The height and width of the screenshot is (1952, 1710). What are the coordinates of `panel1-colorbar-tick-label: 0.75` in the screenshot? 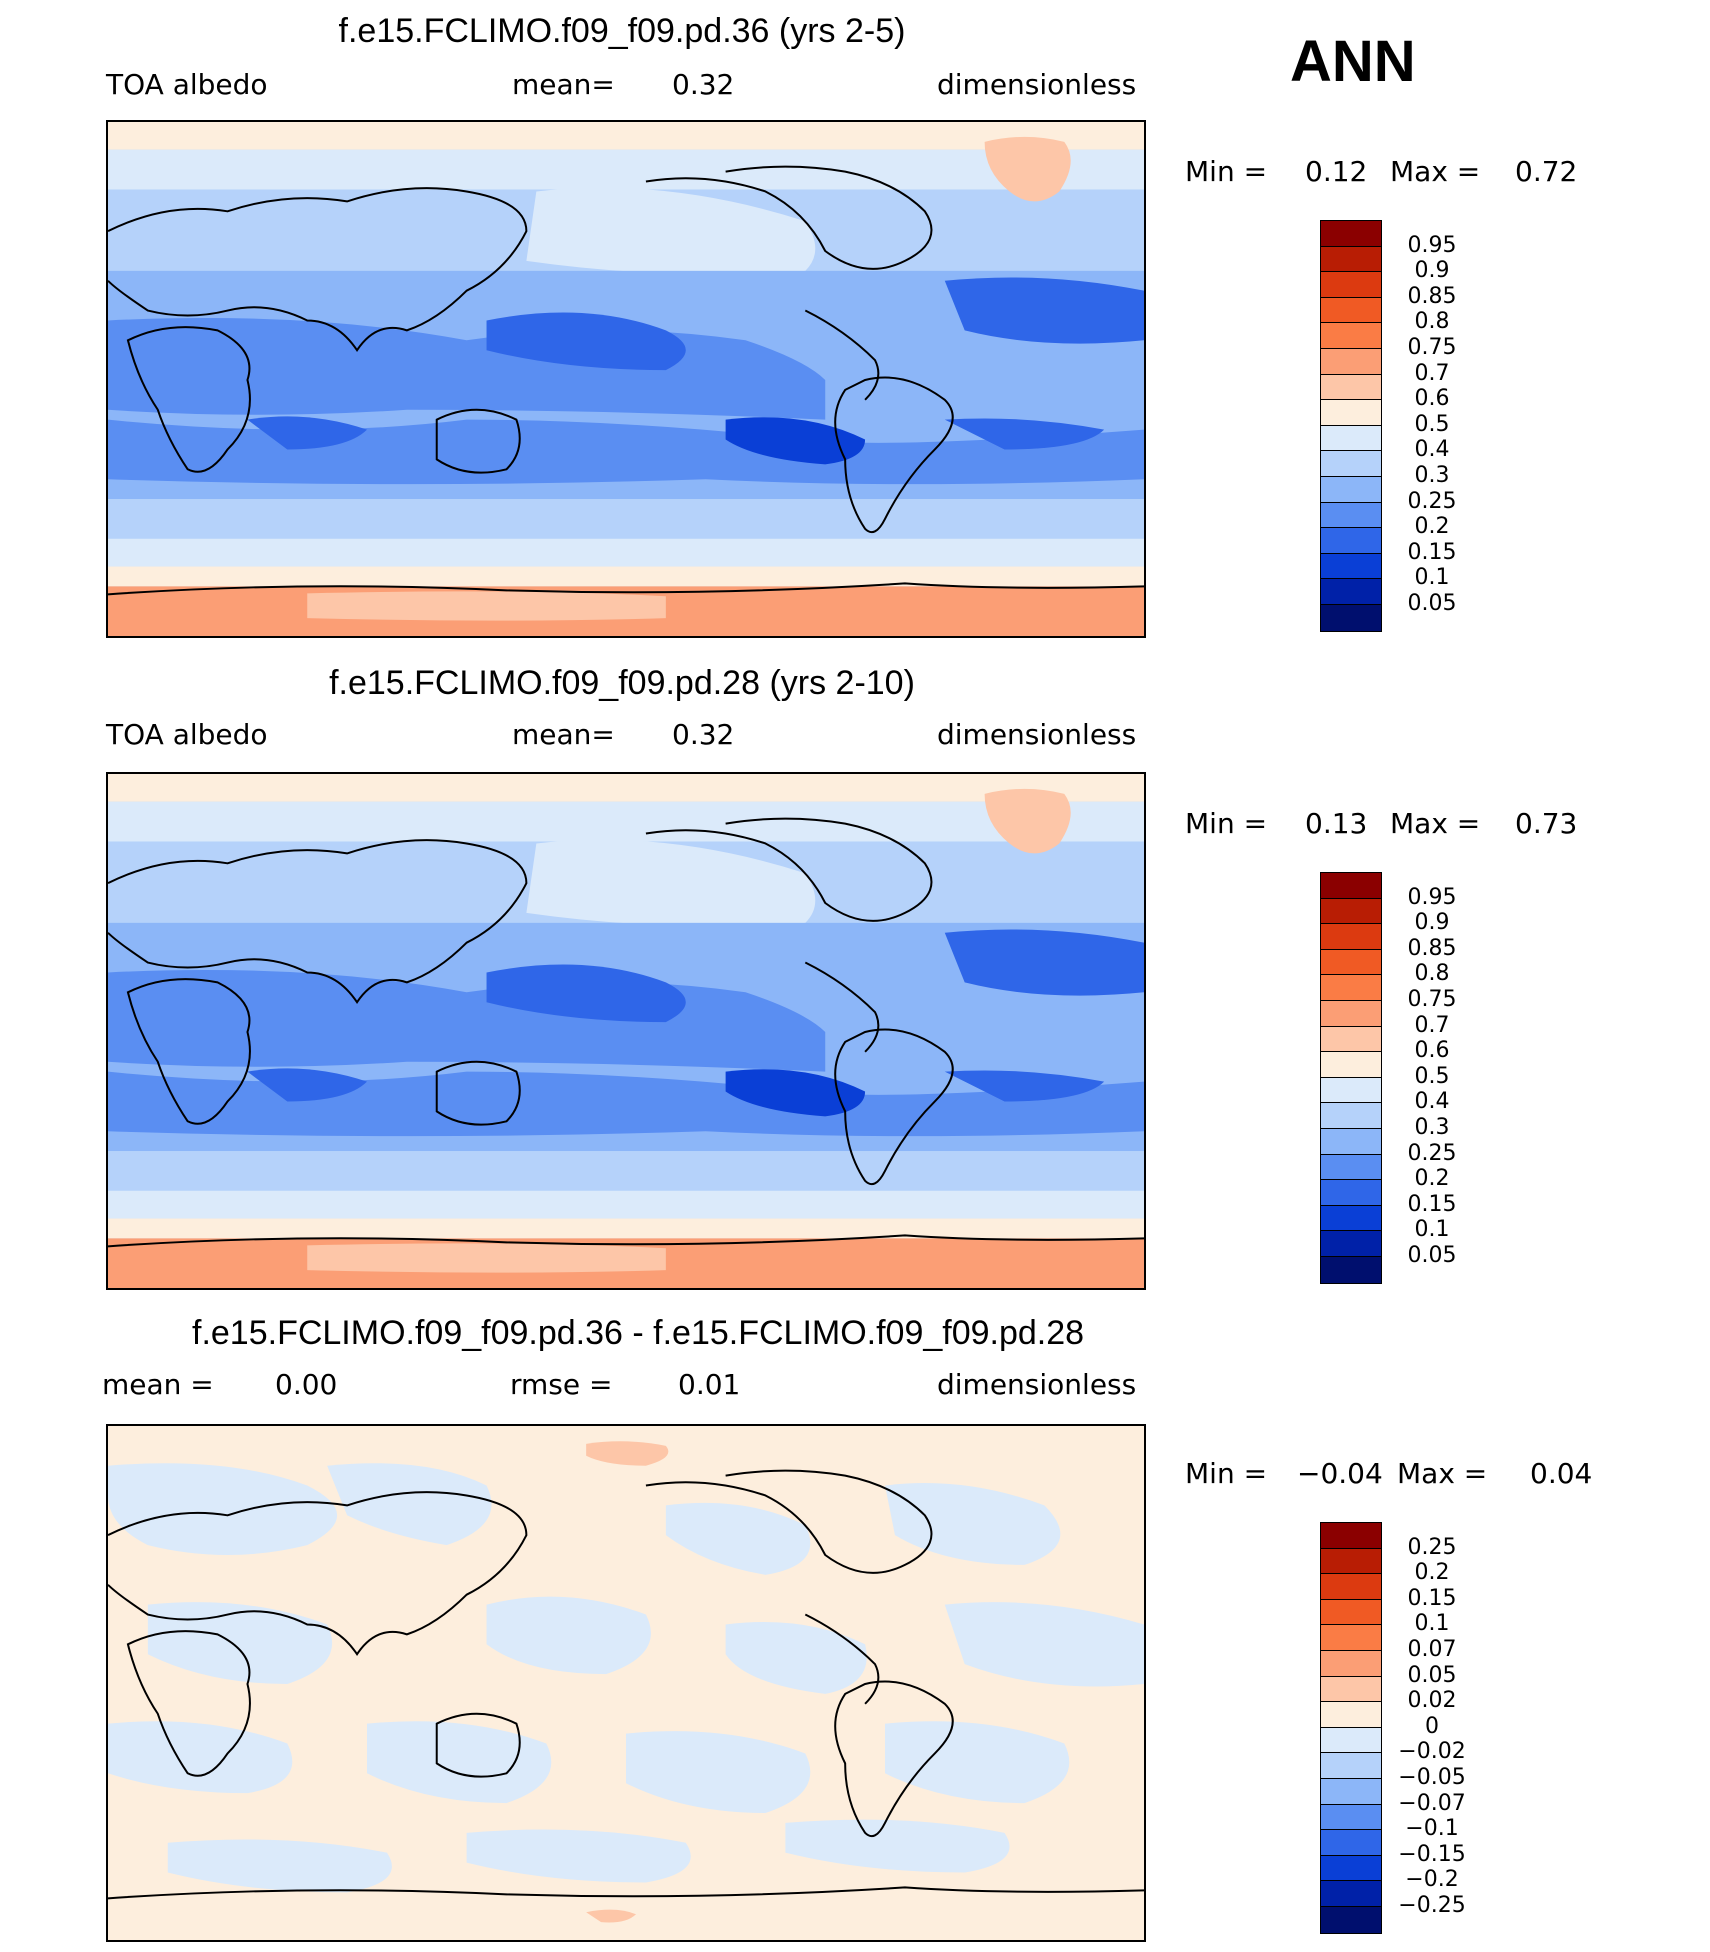 It's located at (1432, 347).